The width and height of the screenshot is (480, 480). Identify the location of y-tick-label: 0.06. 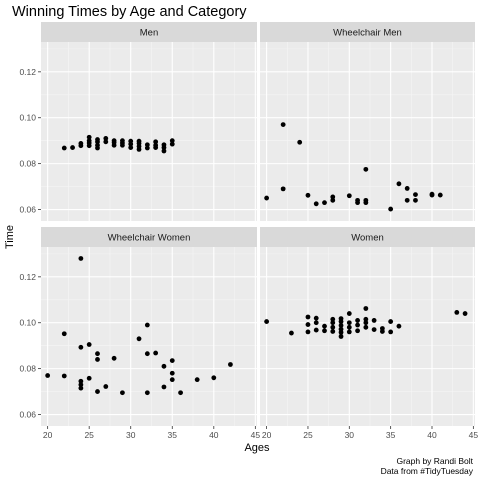
(27, 415).